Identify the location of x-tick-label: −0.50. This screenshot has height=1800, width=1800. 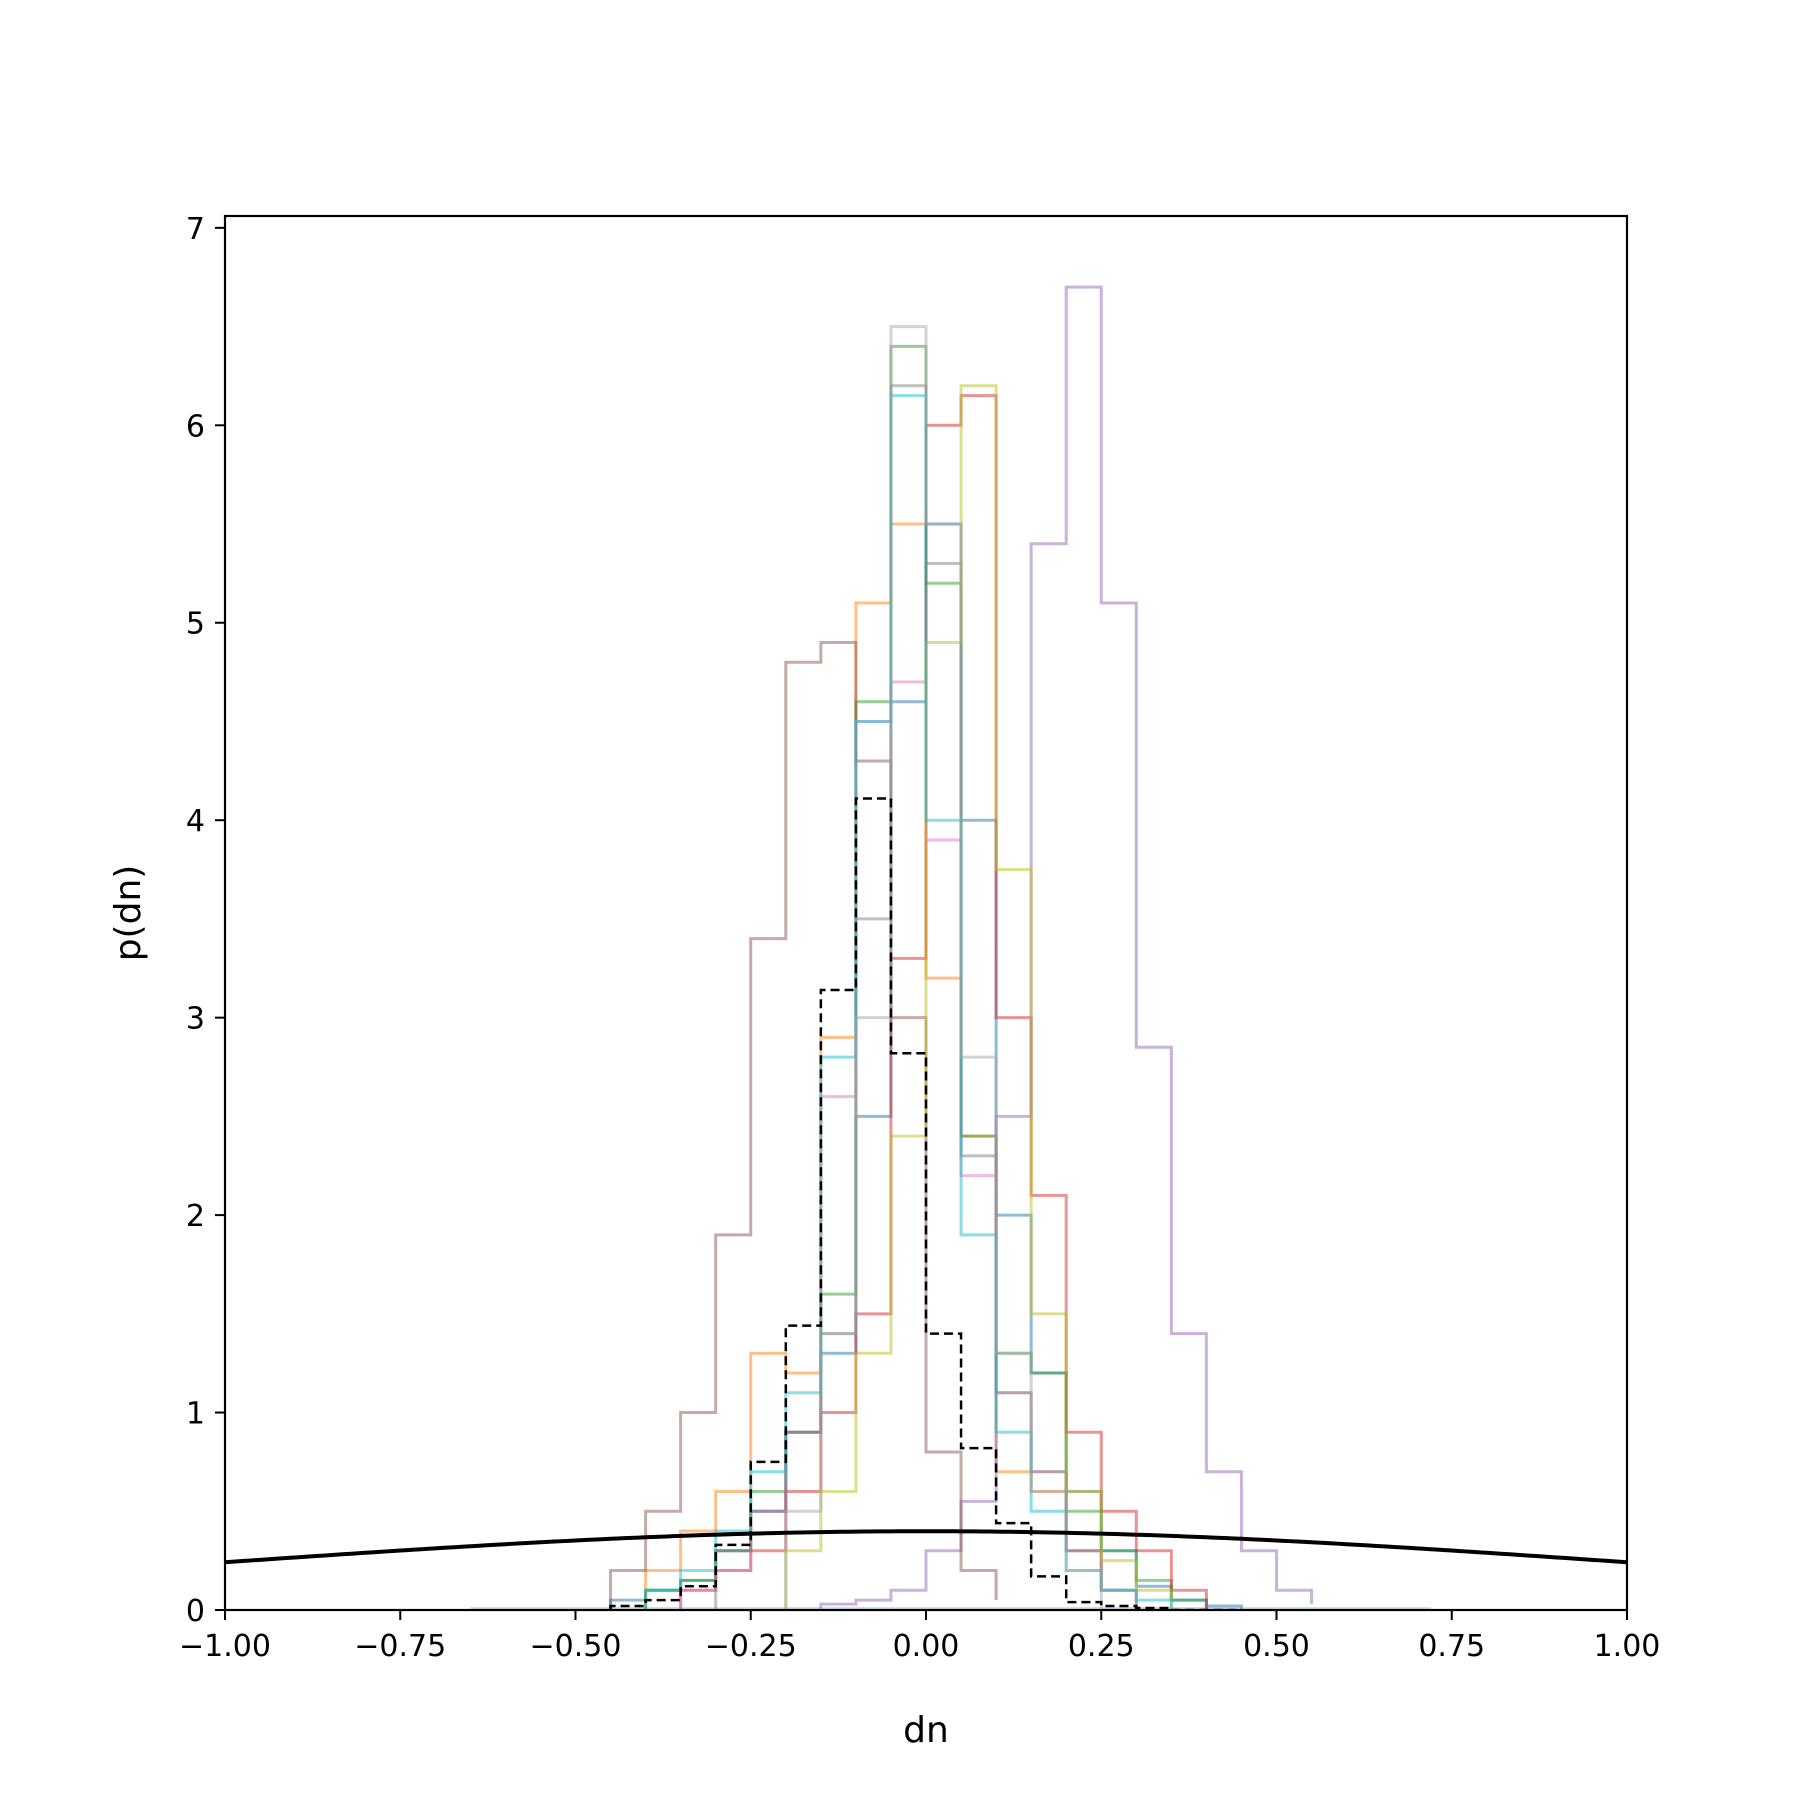
(576, 1646).